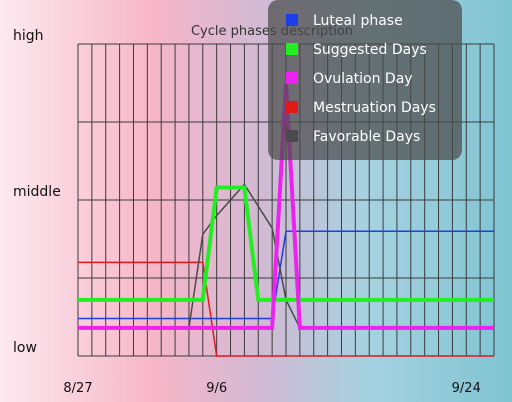  Describe the element at coordinates (77, 388) in the screenshot. I see `x-tick-label: 8/27` at that location.